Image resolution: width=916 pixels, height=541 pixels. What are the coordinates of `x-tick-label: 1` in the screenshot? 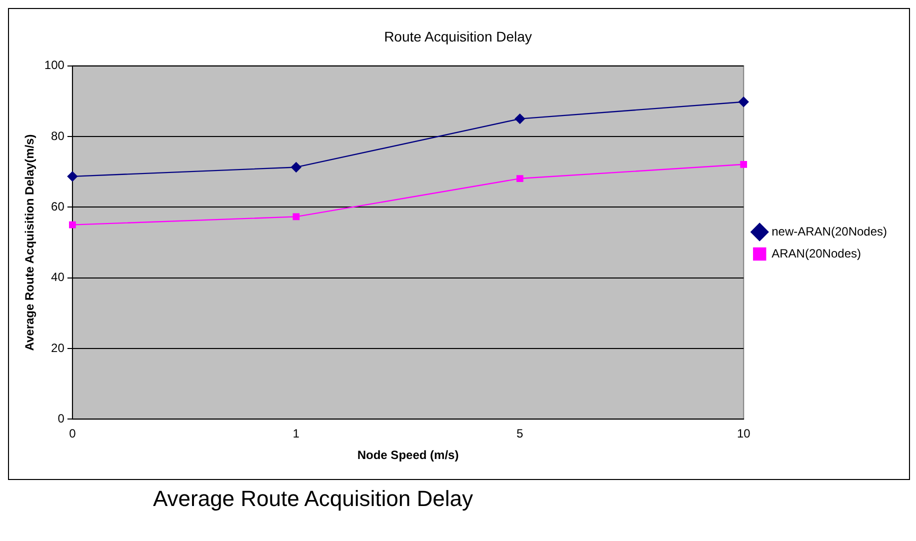 It's located at (296, 433).